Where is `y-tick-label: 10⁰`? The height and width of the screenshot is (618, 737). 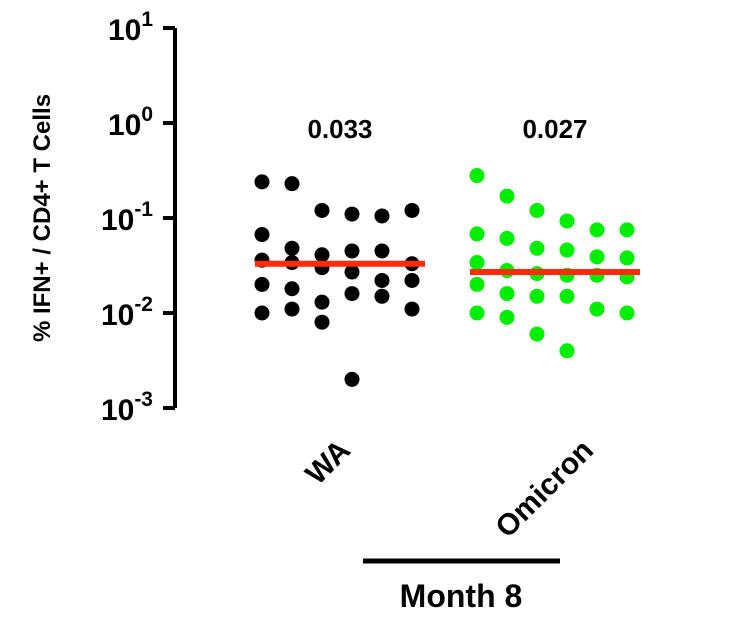
y-tick-label: 10⁰ is located at coordinates (130, 122).